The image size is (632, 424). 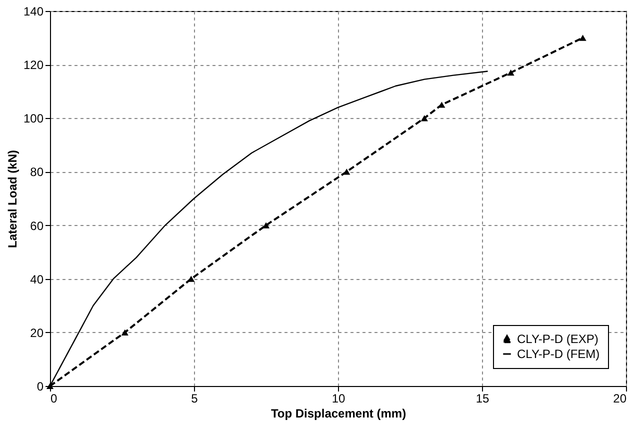 What do you see at coordinates (620, 399) in the screenshot?
I see `x-tick-label: 20` at bounding box center [620, 399].